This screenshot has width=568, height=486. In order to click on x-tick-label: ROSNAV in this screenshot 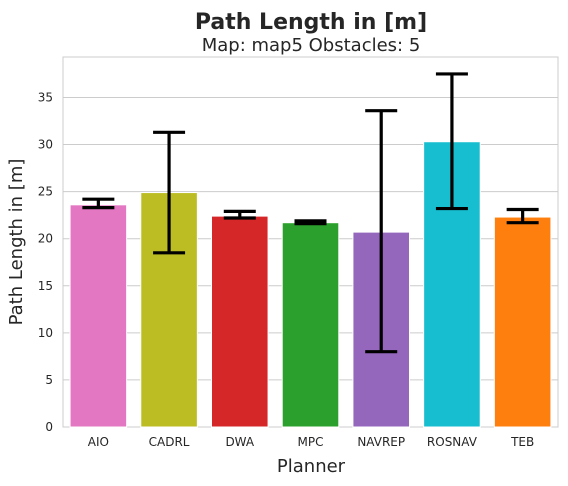, I will do `click(452, 442)`.